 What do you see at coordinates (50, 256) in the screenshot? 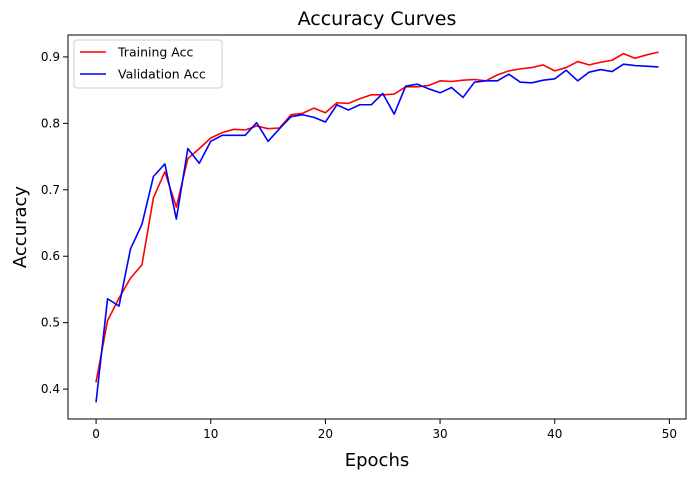
I see `y-tick-label: 0.6` at bounding box center [50, 256].